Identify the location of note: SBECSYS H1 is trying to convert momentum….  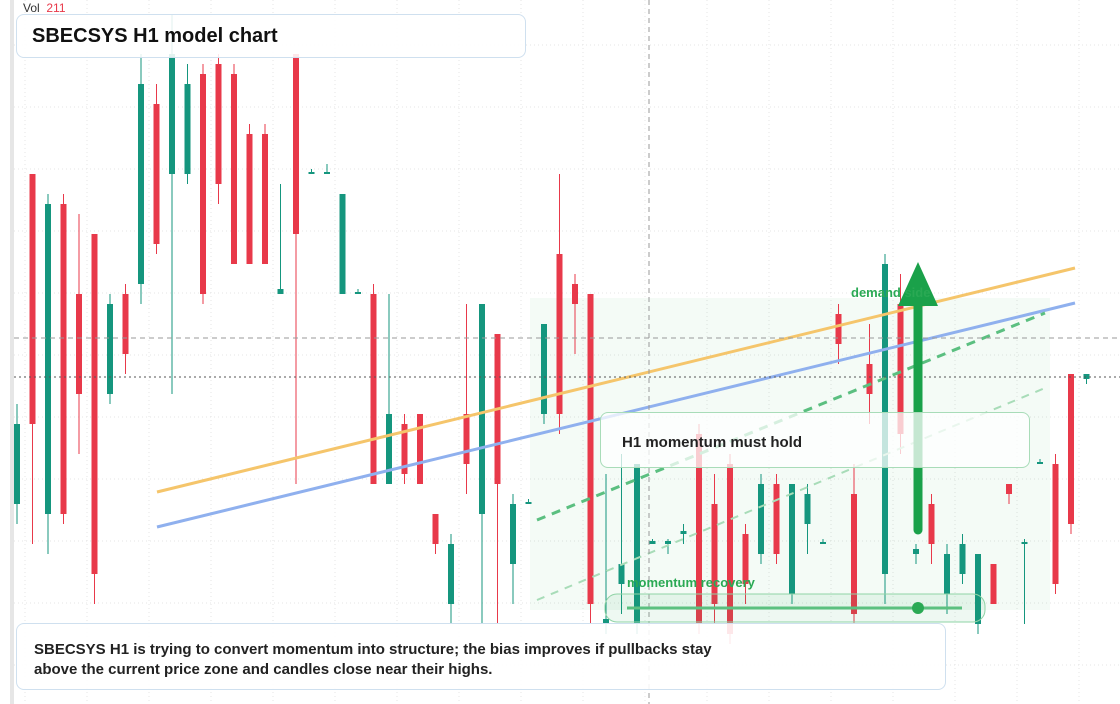
(373, 659).